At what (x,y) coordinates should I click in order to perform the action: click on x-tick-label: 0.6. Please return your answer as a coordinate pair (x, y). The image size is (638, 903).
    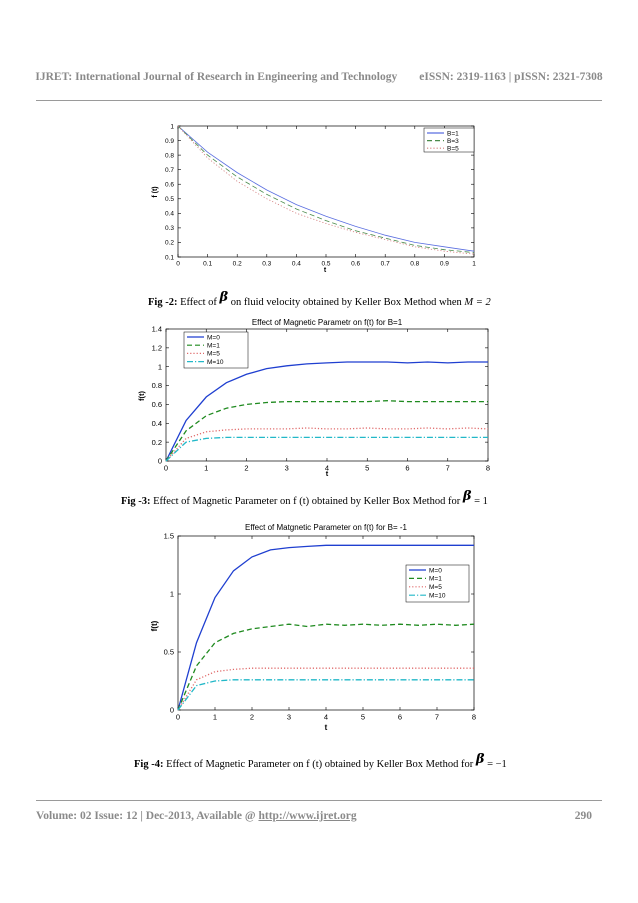
    Looking at the image, I should click on (355, 264).